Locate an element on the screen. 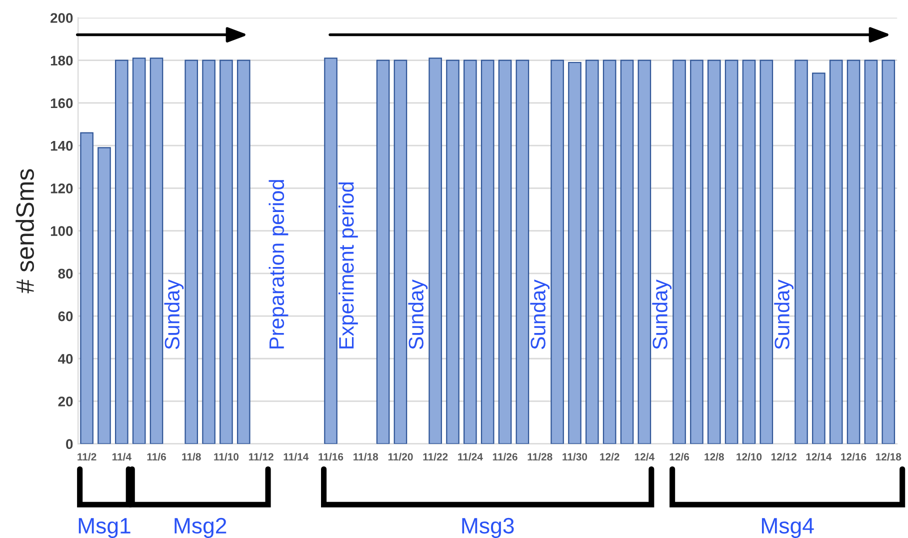 The height and width of the screenshot is (538, 908). text: Msg2 is located at coordinates (200, 528).